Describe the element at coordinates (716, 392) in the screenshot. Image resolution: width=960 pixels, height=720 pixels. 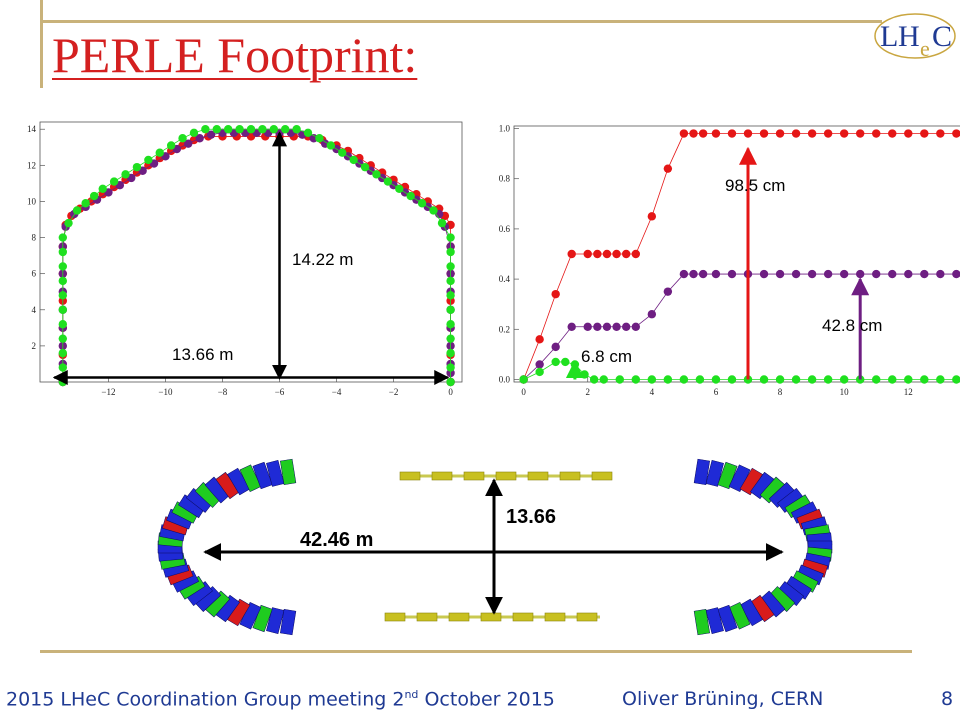
I see `x-tick-label-3: 6` at that location.